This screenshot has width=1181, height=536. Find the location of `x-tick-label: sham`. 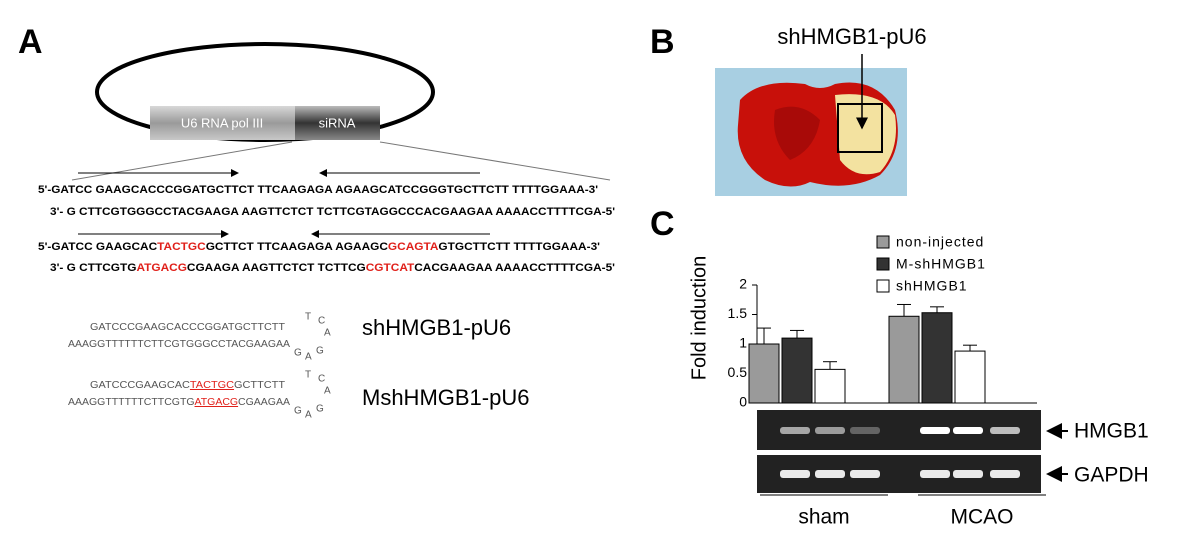

x-tick-label: sham is located at coordinates (823, 517).